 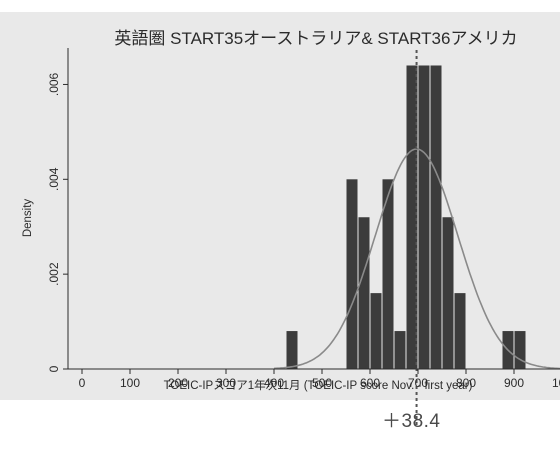 What do you see at coordinates (54, 368) in the screenshot?
I see `y-tick-label-0: 0` at bounding box center [54, 368].